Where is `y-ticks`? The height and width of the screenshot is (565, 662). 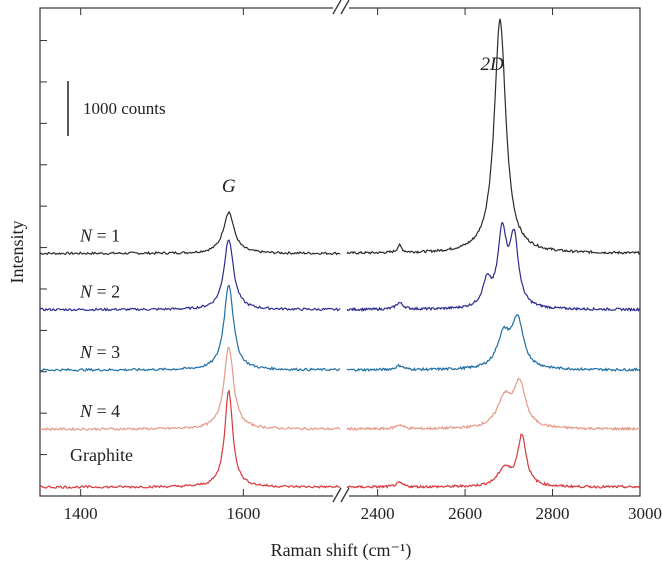
y-ticks is located at coordinates (43, 248).